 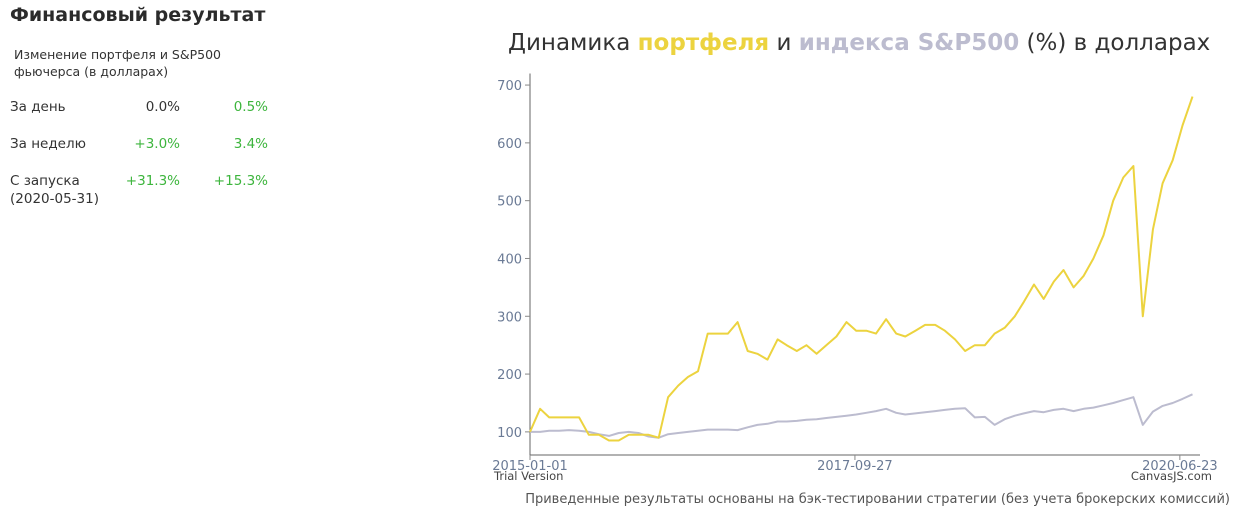 What do you see at coordinates (152, 181) in the screenshot?
I see `portfolio-change: +31.3%` at bounding box center [152, 181].